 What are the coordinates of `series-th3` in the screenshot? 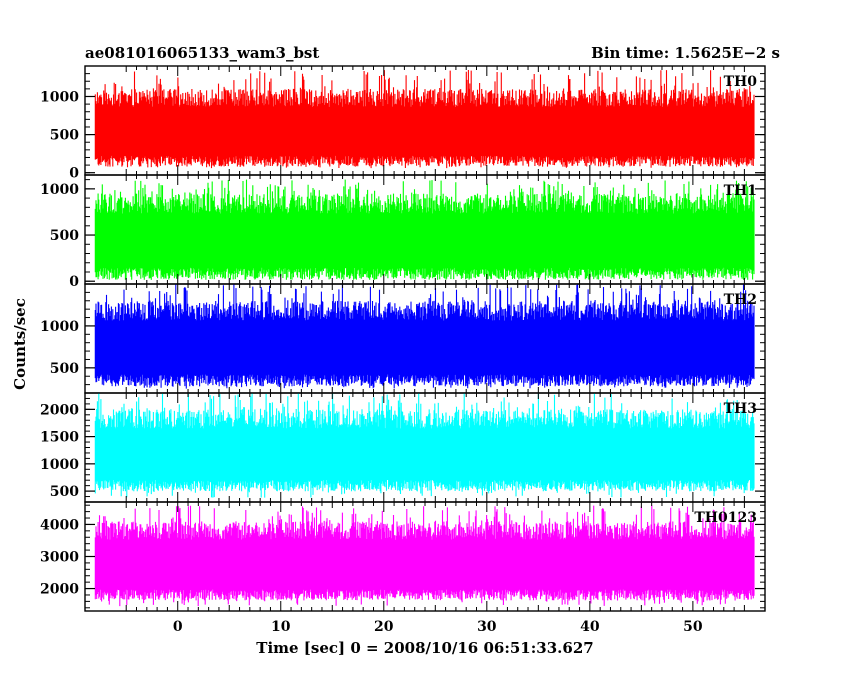 It's located at (424, 445).